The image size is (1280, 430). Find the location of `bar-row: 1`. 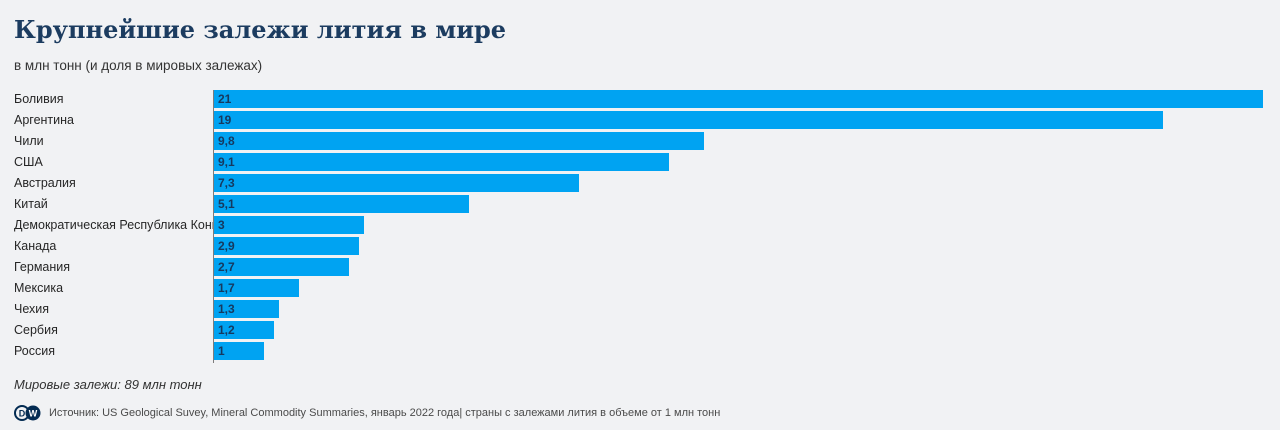

bar-row: 1 is located at coordinates (738, 351).